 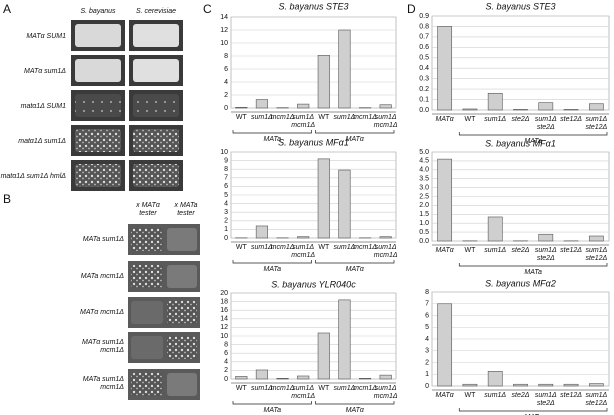 What do you see at coordinates (424, 89) in the screenshot?
I see `y-tick-label: 0.2` at bounding box center [424, 89].